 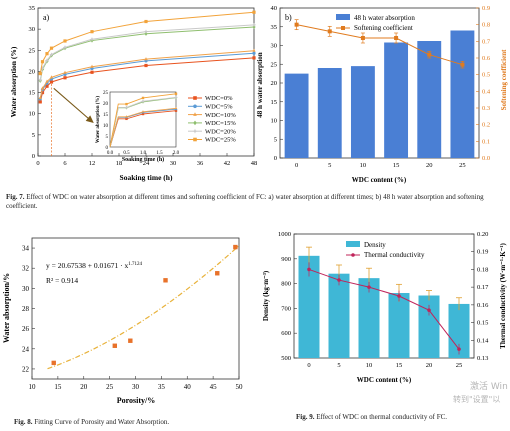 I want to click on fig7a-xtick-label: 42, so click(x=227, y=163).